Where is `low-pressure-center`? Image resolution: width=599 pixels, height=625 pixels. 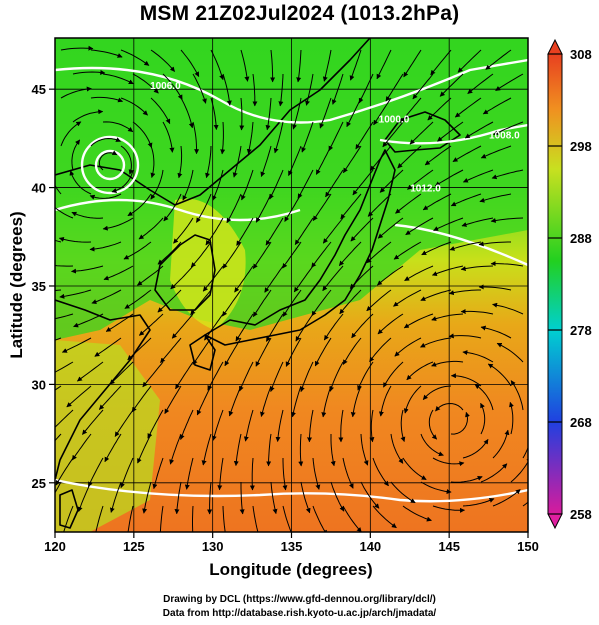 low-pressure-center is located at coordinates (110, 165).